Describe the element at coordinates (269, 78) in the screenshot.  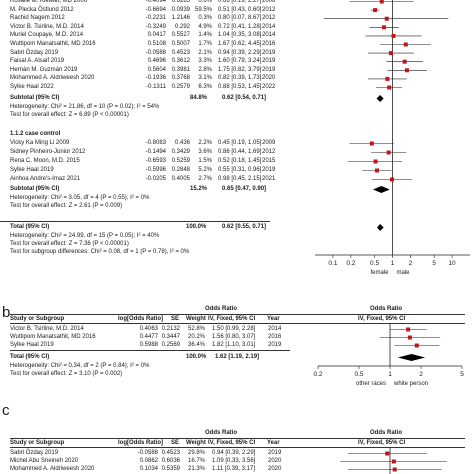
I see `study-year: 2020` at that location.